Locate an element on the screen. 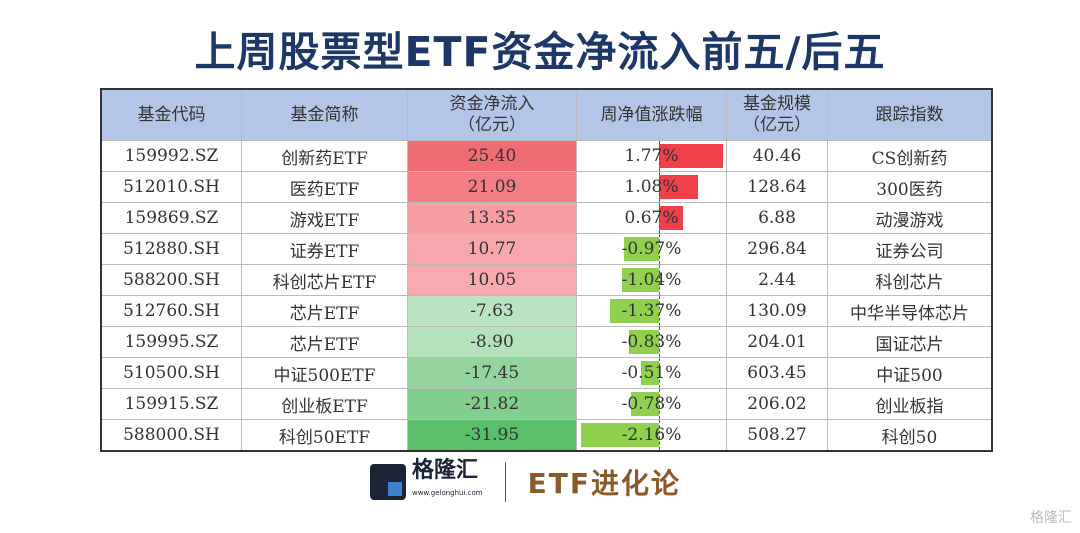 The width and height of the screenshot is (1080, 533). cell-change: -1.04% is located at coordinates (651, 280).